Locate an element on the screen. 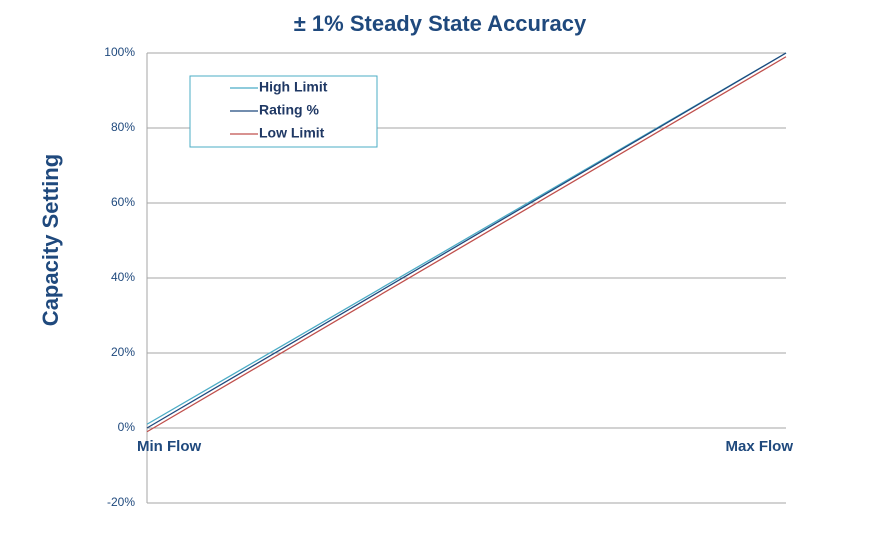  x-tick-label: Min Flow is located at coordinates (169, 446).